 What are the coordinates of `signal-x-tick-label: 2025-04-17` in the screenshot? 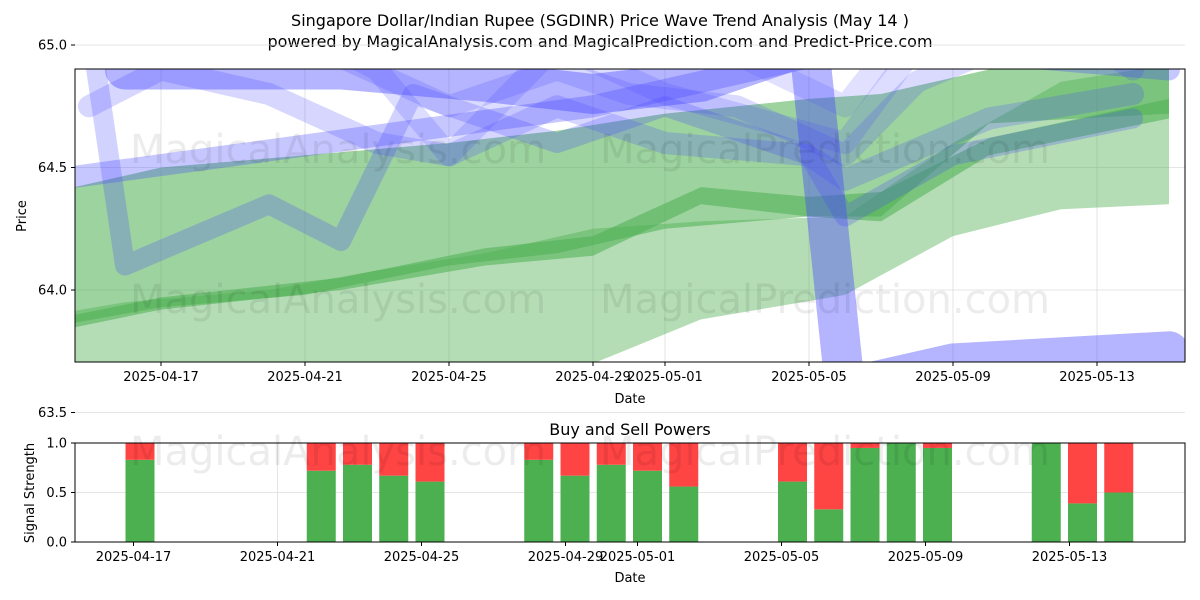 It's located at (134, 557).